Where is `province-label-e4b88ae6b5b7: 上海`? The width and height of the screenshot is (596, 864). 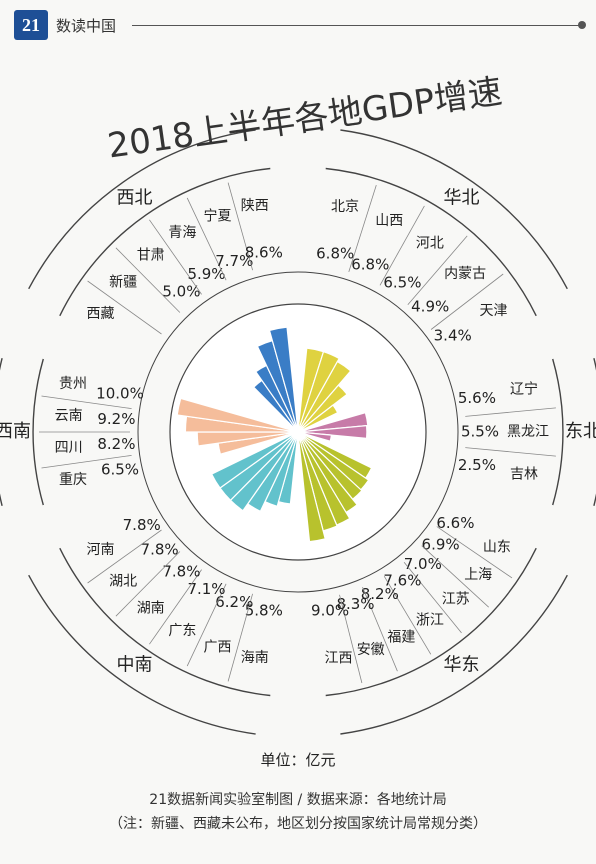
province-label-e4b88ae6b5b7: 上海 is located at coordinates (478, 575).